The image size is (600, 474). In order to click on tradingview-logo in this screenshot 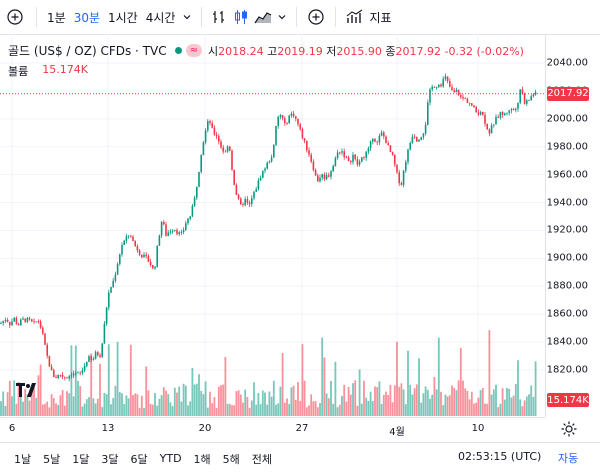, I will do `click(28, 390)`.